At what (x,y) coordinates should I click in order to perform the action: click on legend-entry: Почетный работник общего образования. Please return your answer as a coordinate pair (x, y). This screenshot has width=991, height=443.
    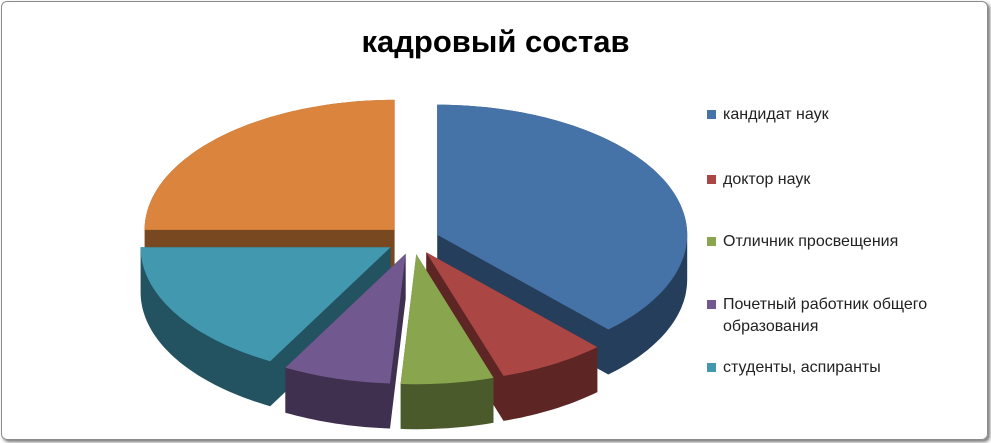
    Looking at the image, I should click on (842, 316).